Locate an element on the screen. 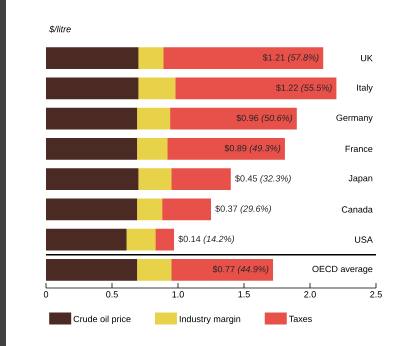 This screenshot has height=346, width=398. legend-label: Industry margin is located at coordinates (210, 320).